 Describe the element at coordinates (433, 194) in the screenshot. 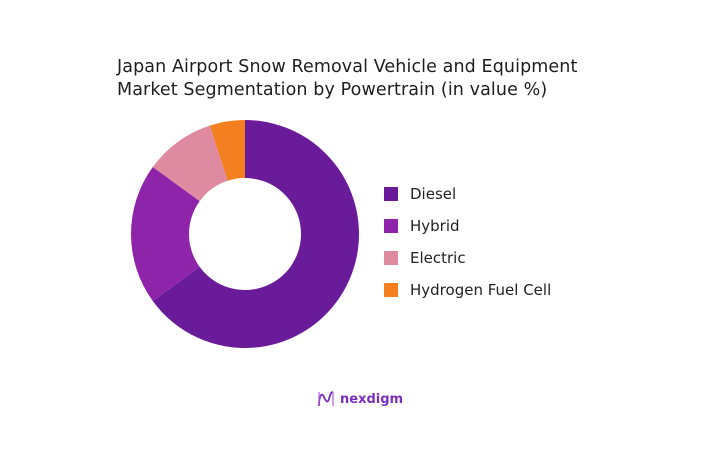

I see `legend-label: Diesel` at that location.